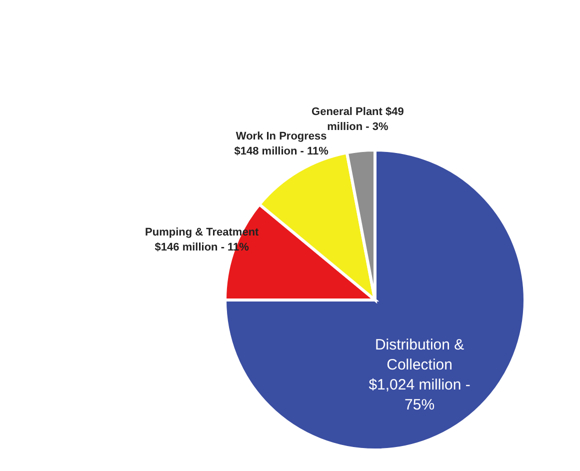 The width and height of the screenshot is (580, 471). I want to click on slice-label: General Plant $49 million - 3%, so click(358, 119).